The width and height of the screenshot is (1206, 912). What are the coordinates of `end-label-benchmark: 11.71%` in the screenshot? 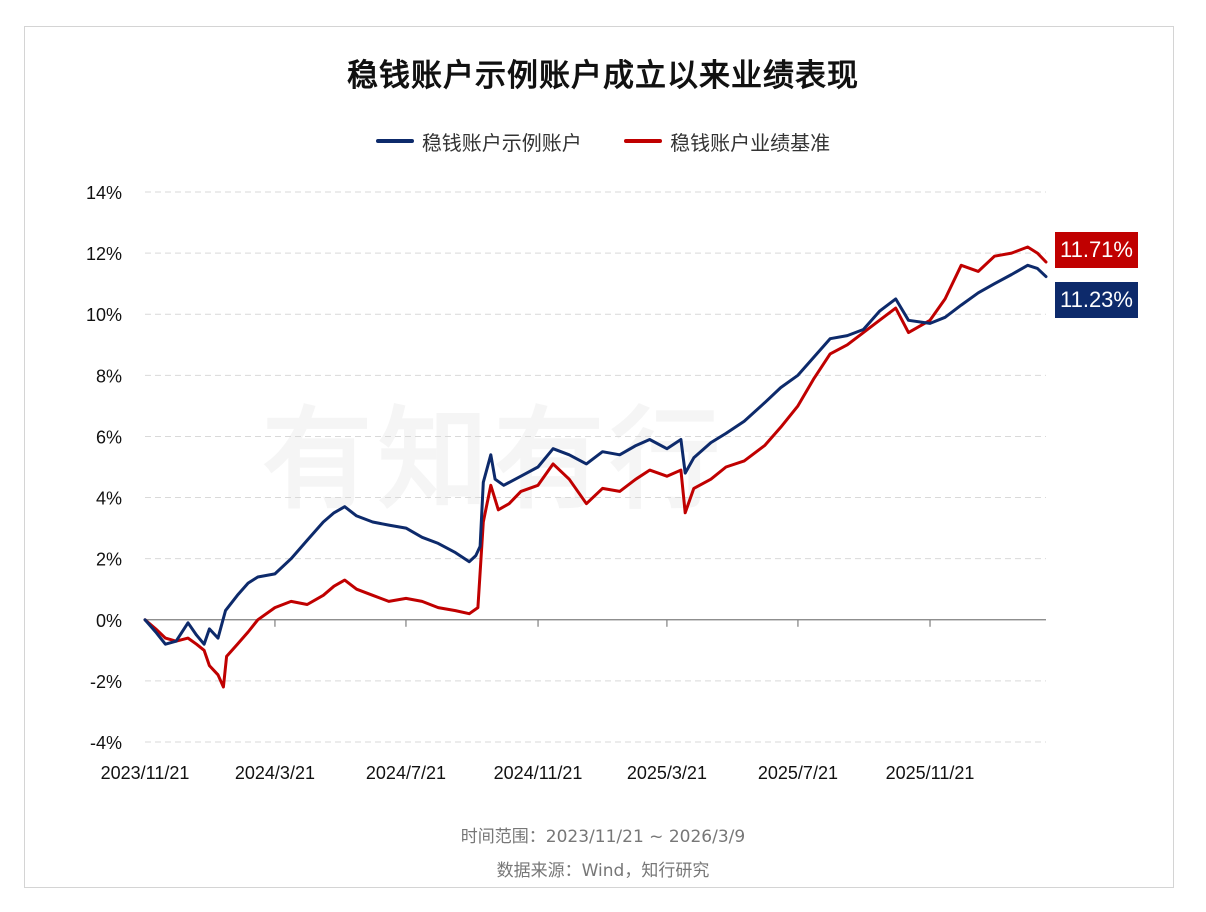 It's located at (1096, 250).